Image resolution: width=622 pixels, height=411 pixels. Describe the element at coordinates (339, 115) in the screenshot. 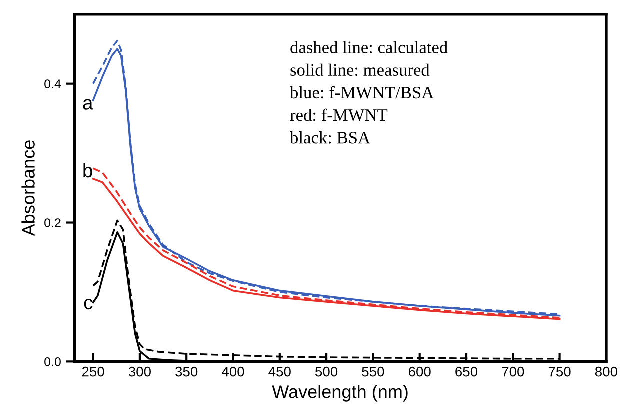

I see `annotation: red: f-MWNT` at that location.